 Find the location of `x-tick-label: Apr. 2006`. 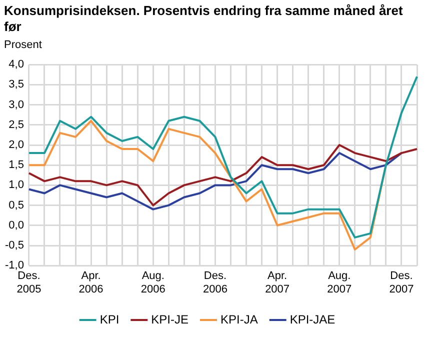

x-tick-label: Apr. 2006 is located at coordinates (91, 283).